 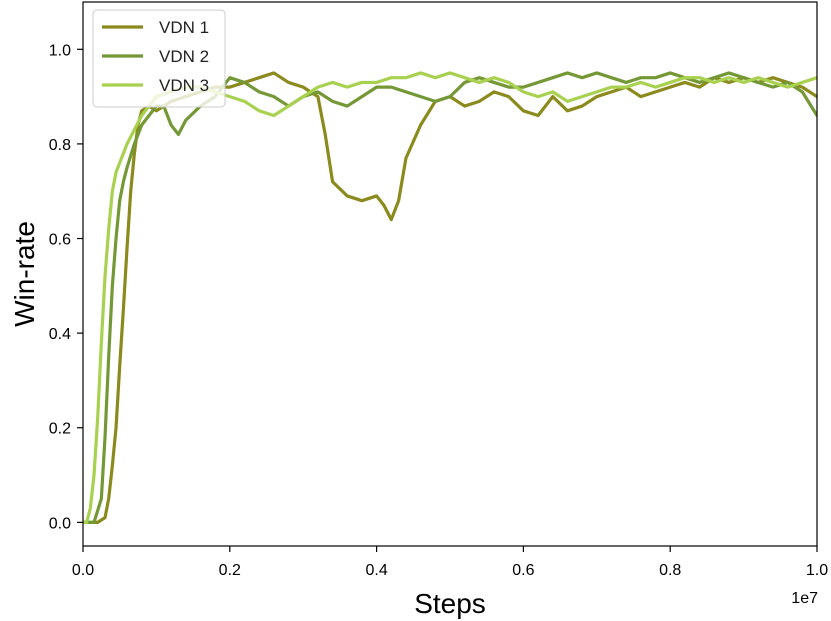 What do you see at coordinates (60, 523) in the screenshot?
I see `y-tick-label: 0.0` at bounding box center [60, 523].